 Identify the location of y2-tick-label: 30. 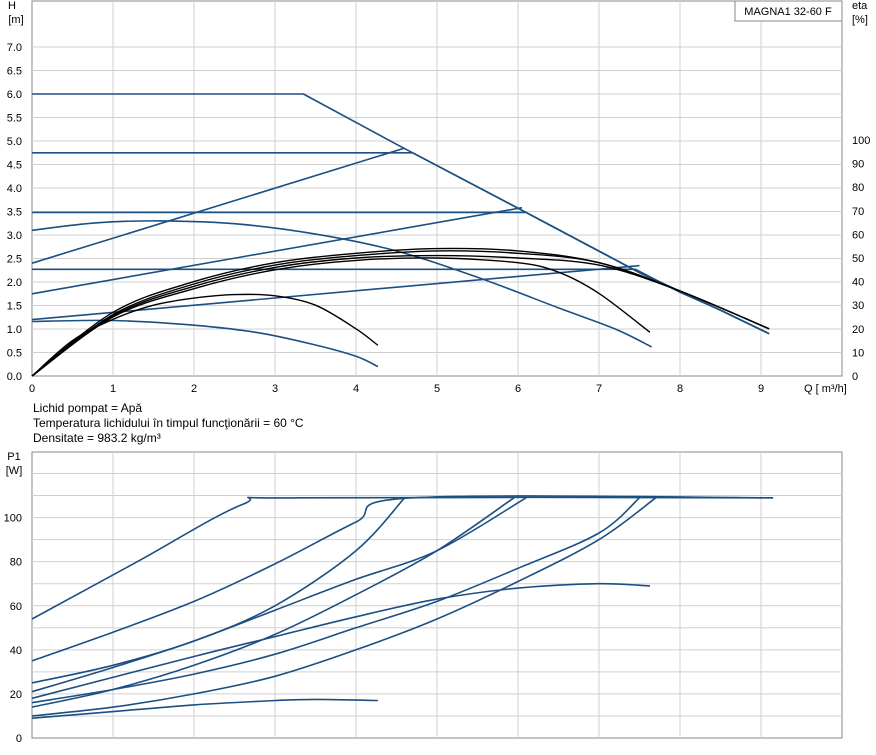
(858, 306).